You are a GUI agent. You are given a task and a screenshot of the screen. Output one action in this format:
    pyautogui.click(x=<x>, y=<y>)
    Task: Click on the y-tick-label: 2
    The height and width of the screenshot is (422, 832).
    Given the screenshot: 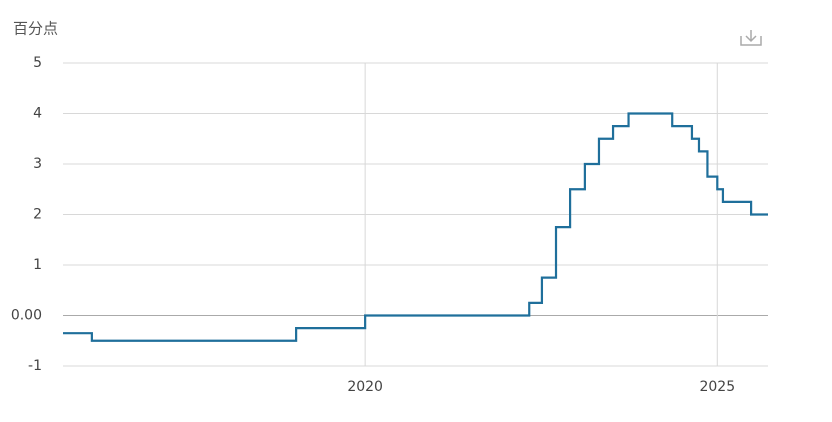 What is the action you would take?
    pyautogui.click(x=37, y=215)
    